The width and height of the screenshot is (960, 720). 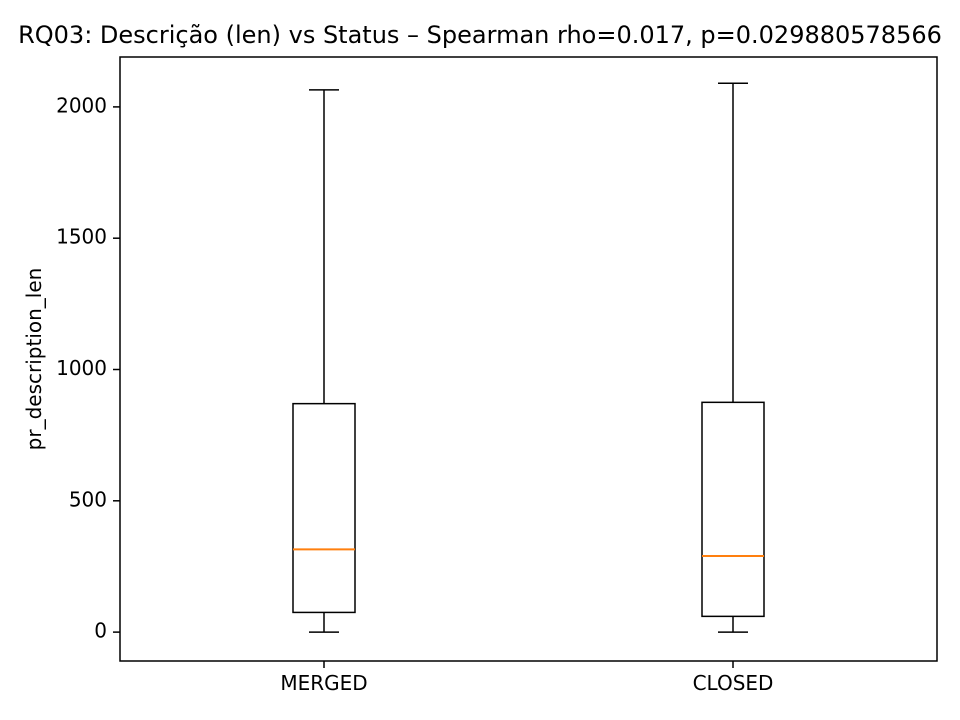 I want to click on box-closed, so click(x=733, y=509).